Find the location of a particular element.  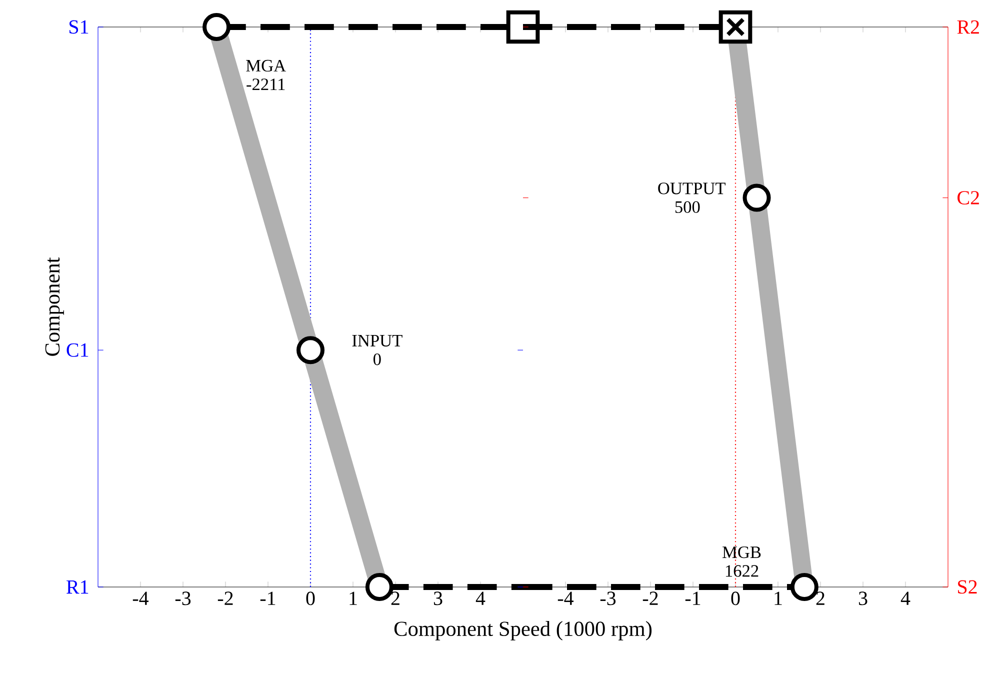

annotation: OUTPUT 500 is located at coordinates (692, 197).